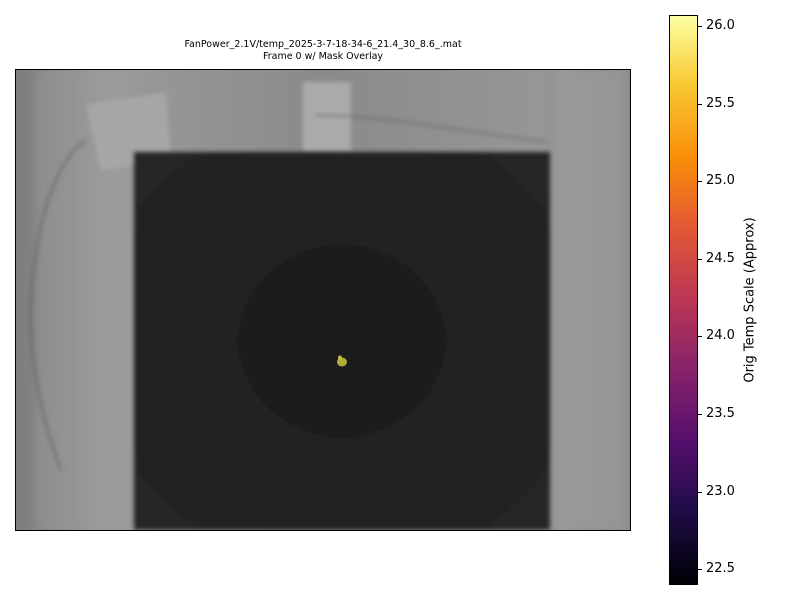 This screenshot has width=800, height=600. What do you see at coordinates (128, 131) in the screenshot?
I see `tape-left` at bounding box center [128, 131].